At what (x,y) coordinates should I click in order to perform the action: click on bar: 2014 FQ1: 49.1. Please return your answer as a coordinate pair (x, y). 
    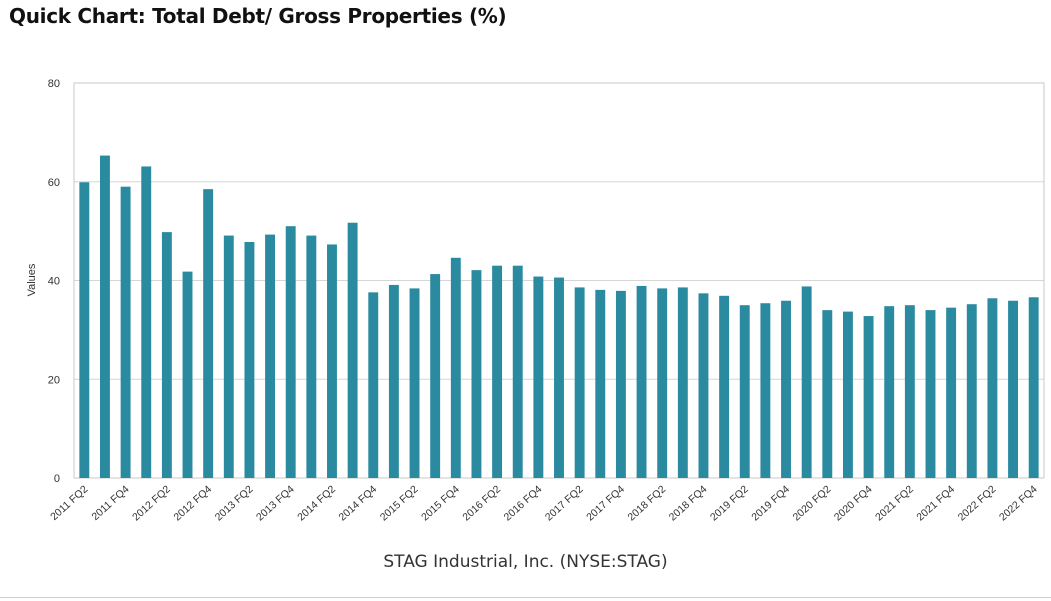
    Looking at the image, I should click on (311, 356).